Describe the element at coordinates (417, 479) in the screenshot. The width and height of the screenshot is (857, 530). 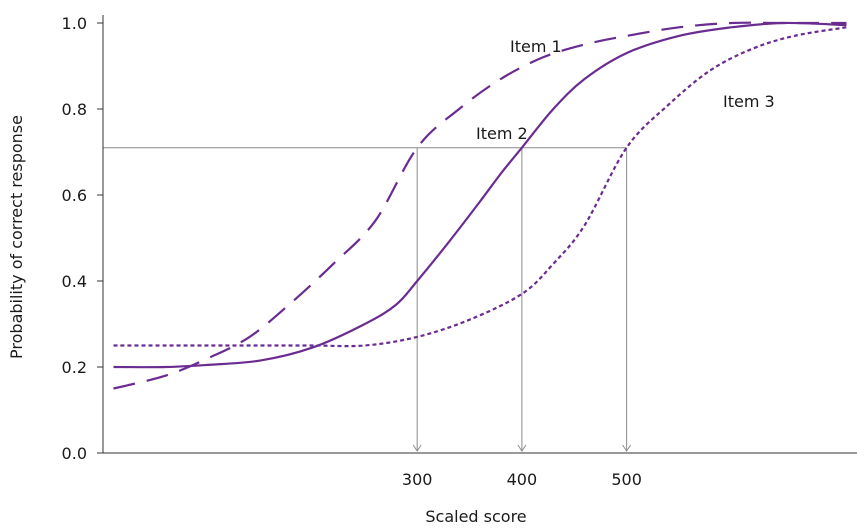
I see `x-tick-label: 300` at that location.